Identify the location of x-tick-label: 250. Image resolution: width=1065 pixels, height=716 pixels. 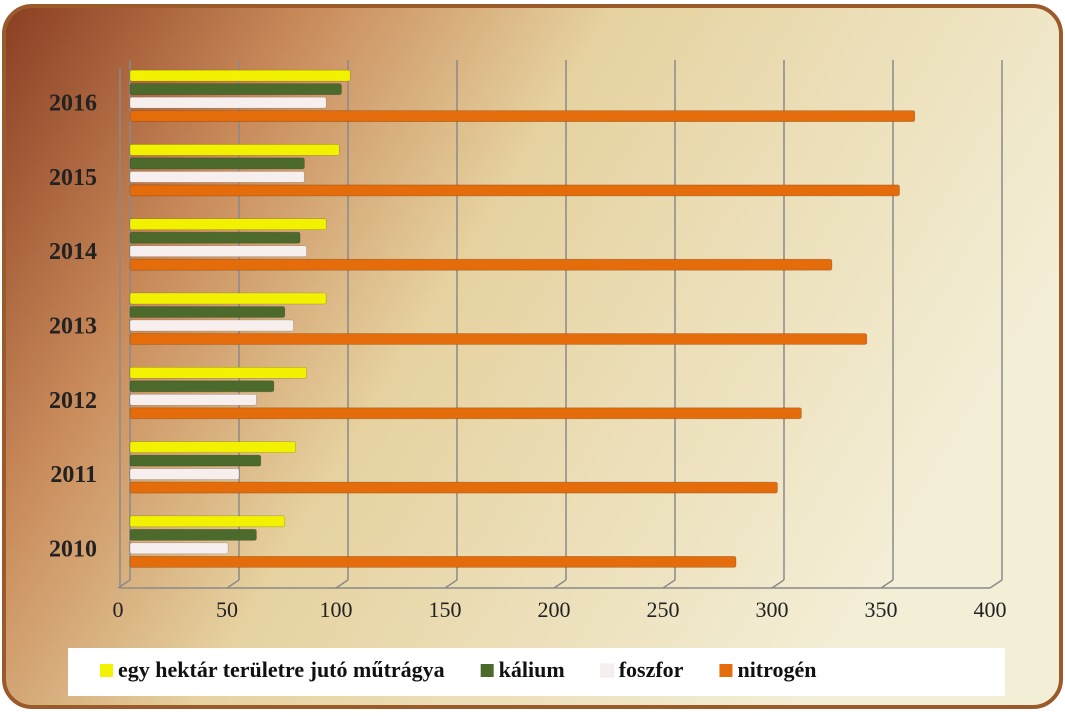
(663, 609).